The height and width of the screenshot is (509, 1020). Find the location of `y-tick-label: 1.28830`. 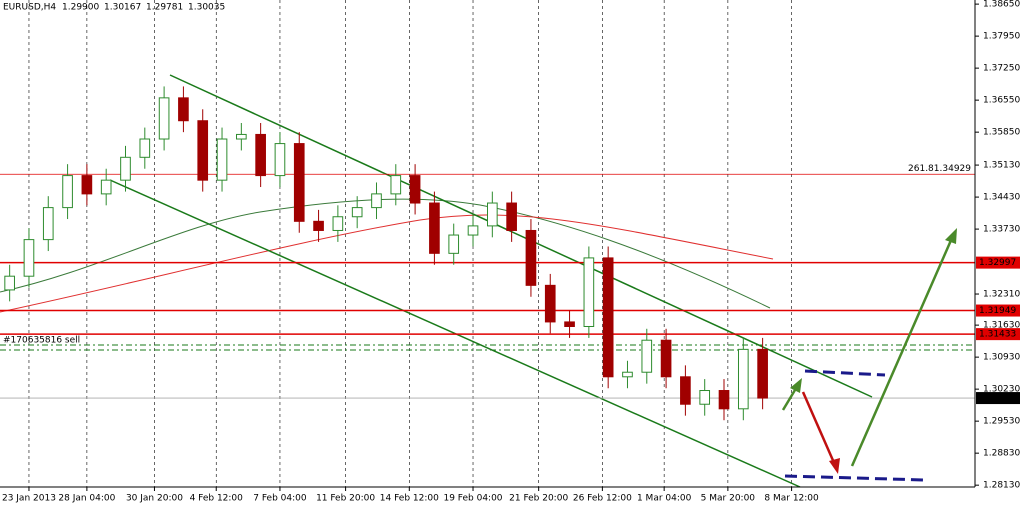

y-tick-label: 1.28830 is located at coordinates (1001, 454).